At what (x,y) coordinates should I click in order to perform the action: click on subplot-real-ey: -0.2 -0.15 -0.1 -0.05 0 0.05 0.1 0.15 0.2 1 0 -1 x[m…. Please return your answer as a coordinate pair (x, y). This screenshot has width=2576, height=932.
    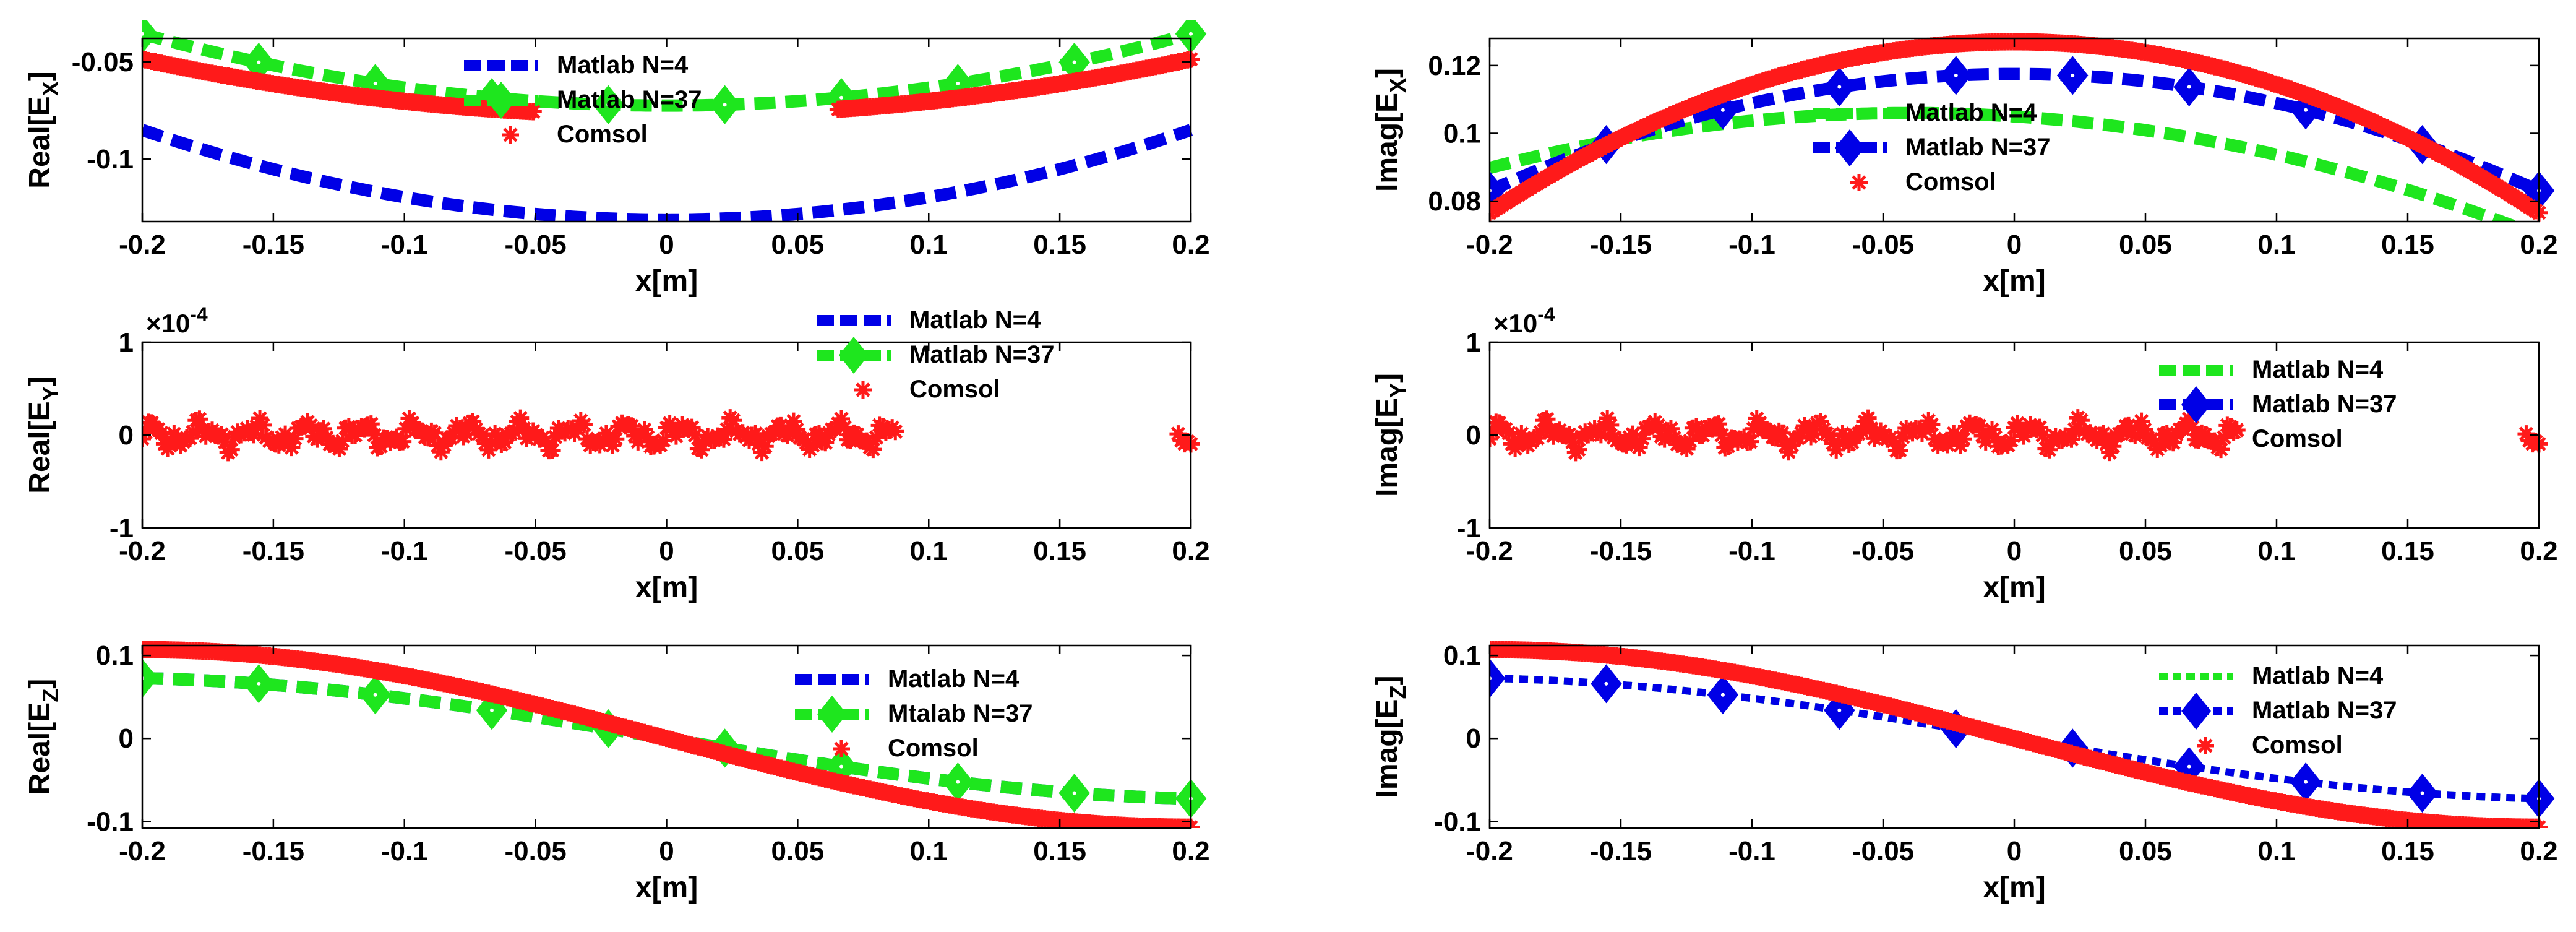
    Looking at the image, I should click on (617, 453).